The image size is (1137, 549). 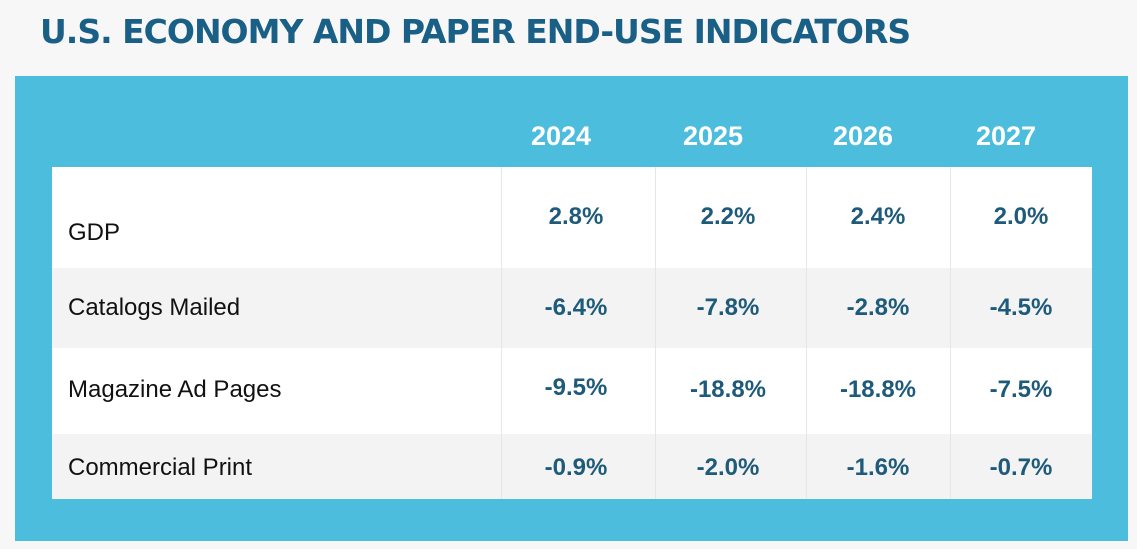 What do you see at coordinates (561, 136) in the screenshot?
I see `column-header-2024: 2024` at bounding box center [561, 136].